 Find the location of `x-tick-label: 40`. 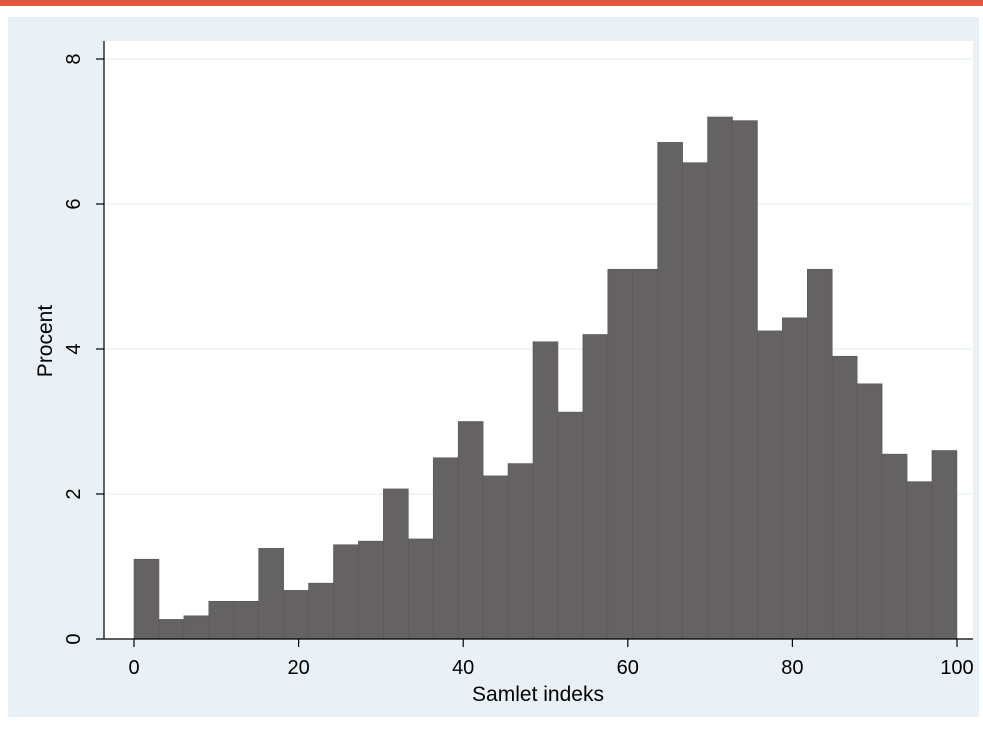

x-tick-label: 40 is located at coordinates (463, 668).